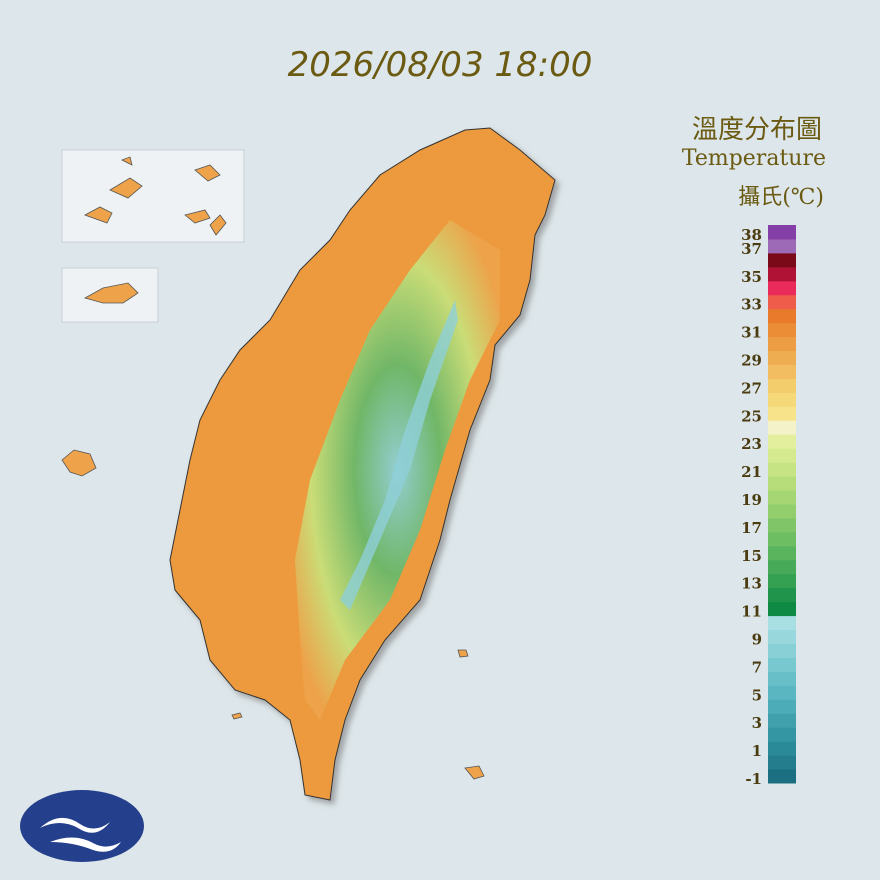 The width and height of the screenshot is (880, 880). I want to click on legend-subtitle: Temperature, so click(754, 158).